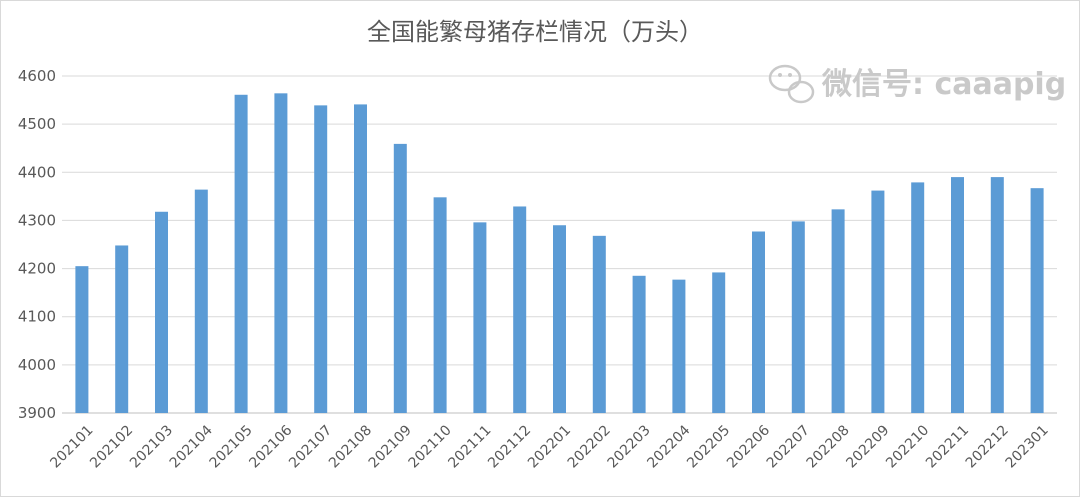 This screenshot has height=497, width=1080. Describe the element at coordinates (37, 124) in the screenshot. I see `y-tick-label: 4500` at that location.